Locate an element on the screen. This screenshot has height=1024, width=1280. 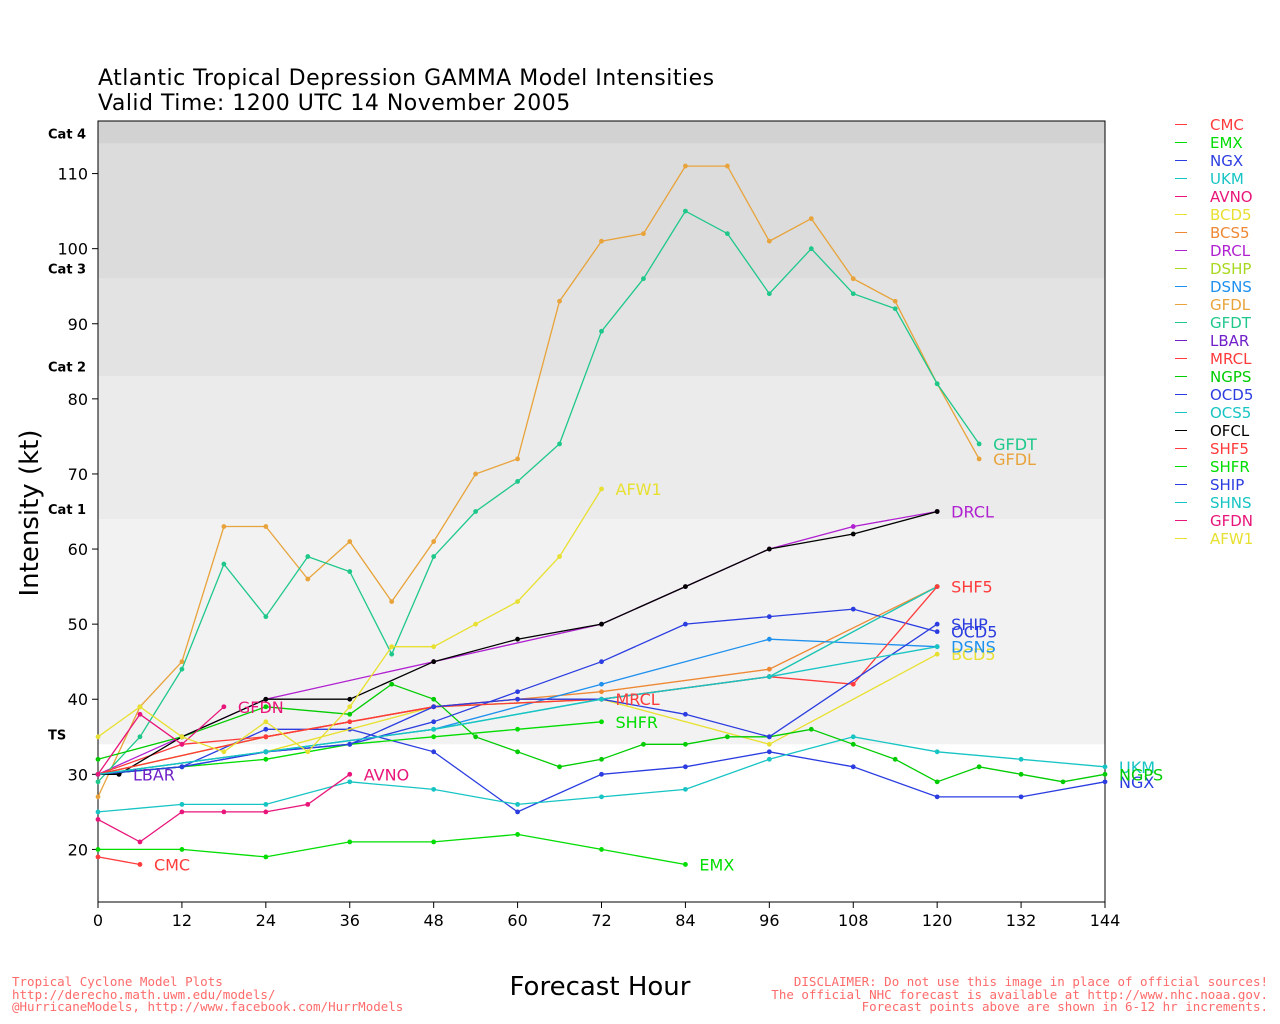
x-tick-label: 24 is located at coordinates (266, 920).